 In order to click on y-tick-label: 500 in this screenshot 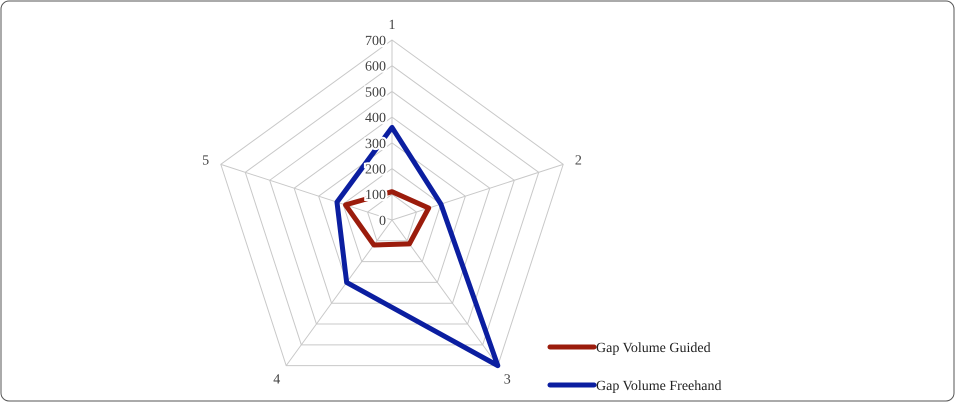, I will do `click(375, 92)`.